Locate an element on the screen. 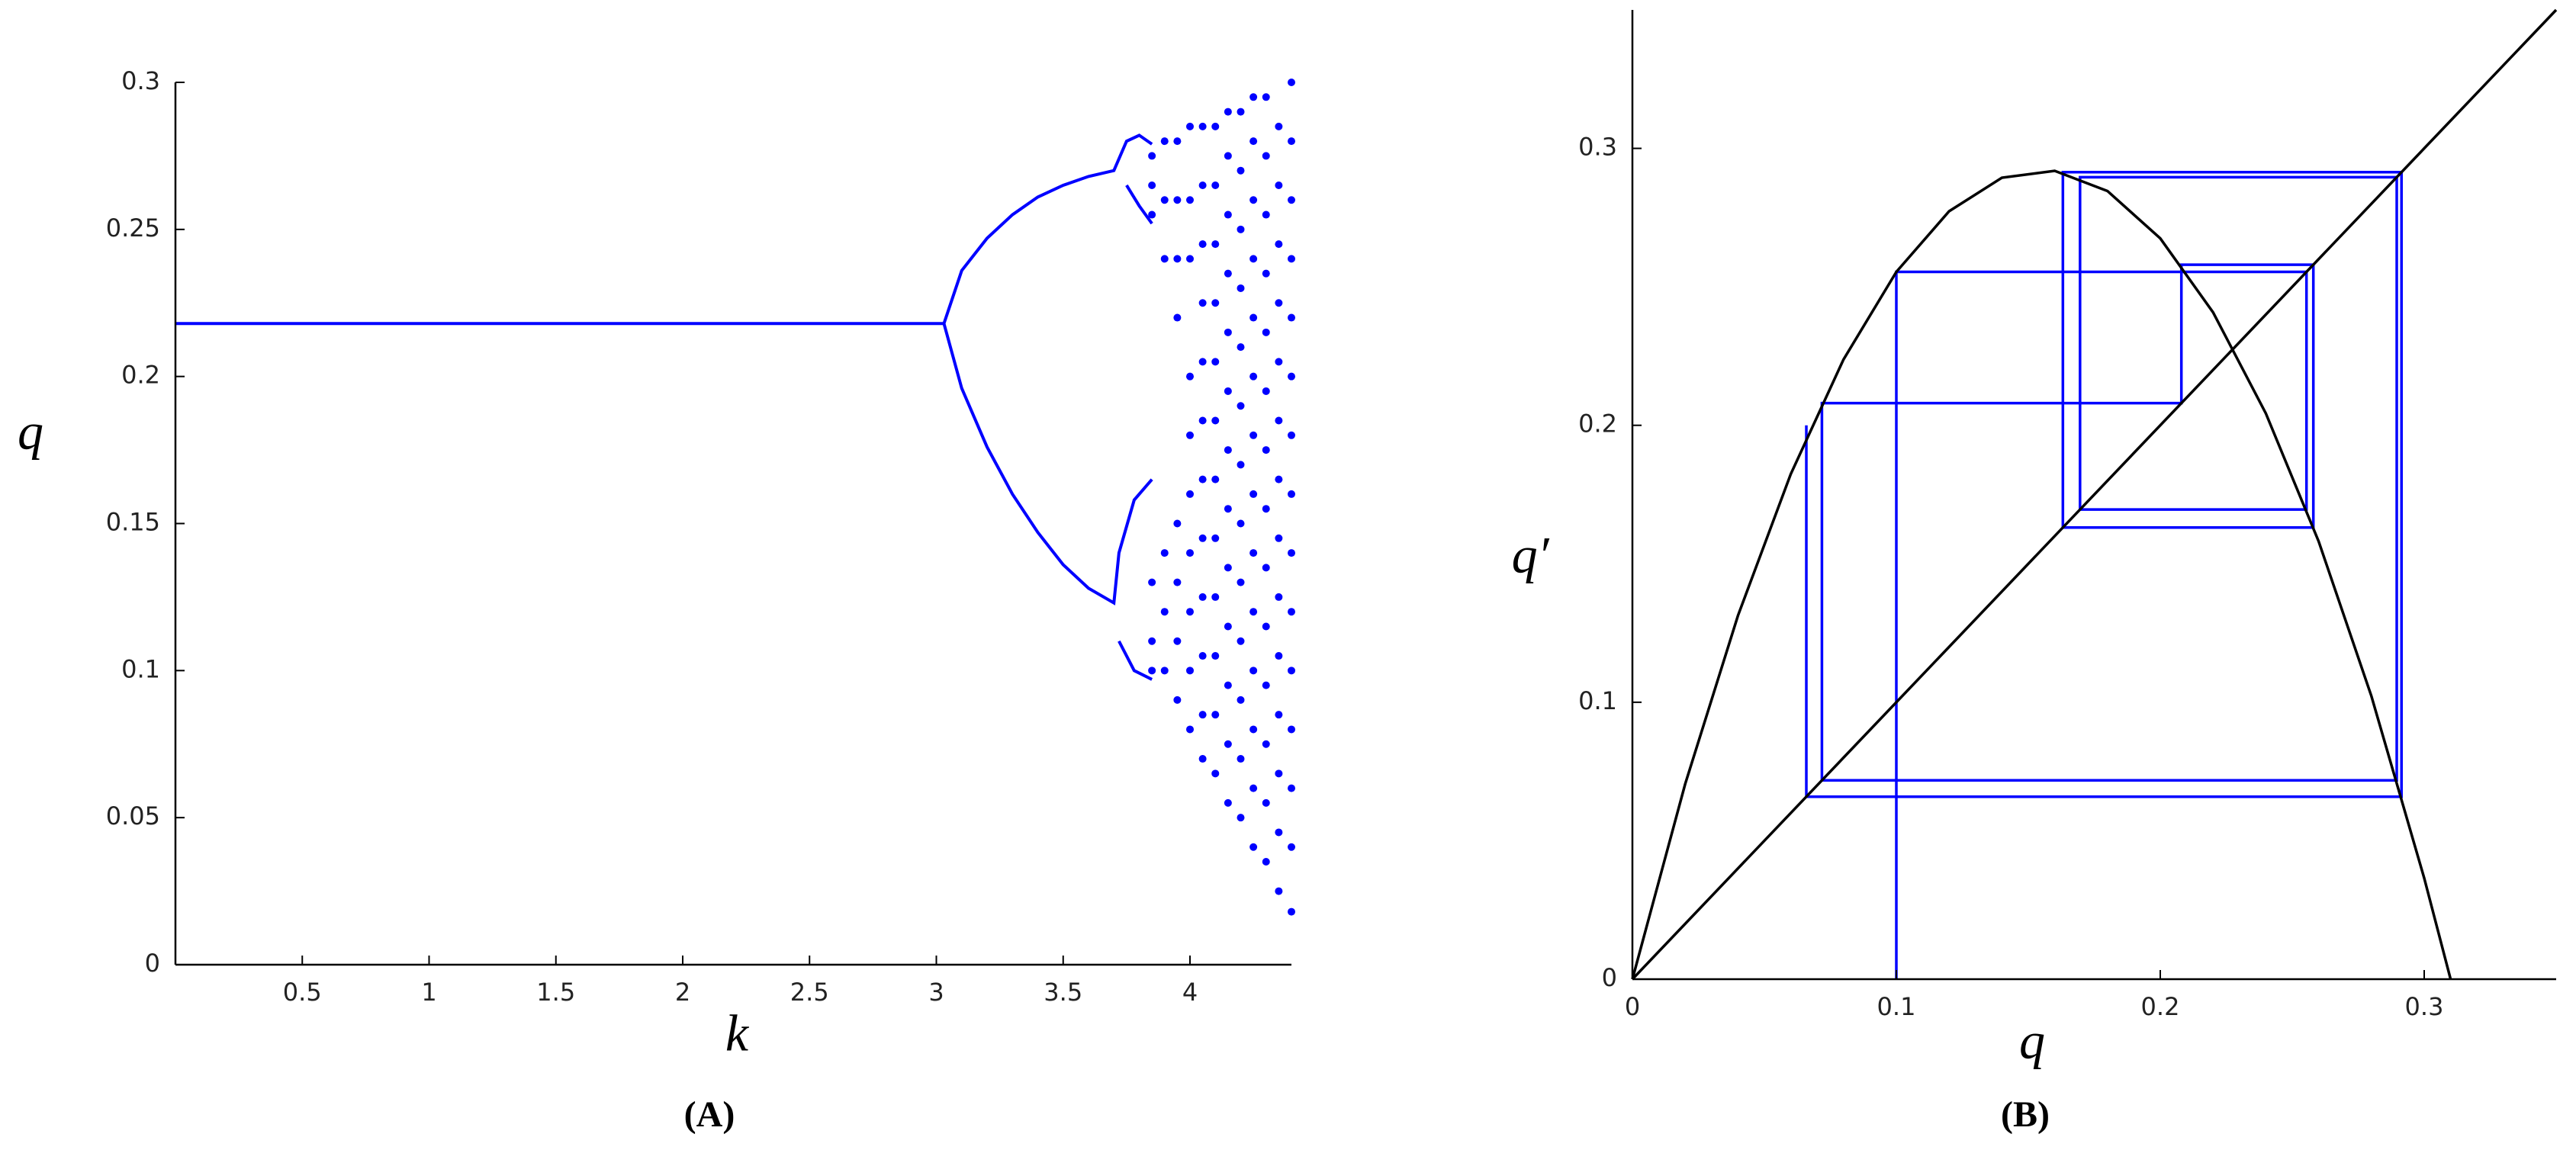 This screenshot has height=1150, width=2576. y-tick-label: 0.2 is located at coordinates (1597, 424).